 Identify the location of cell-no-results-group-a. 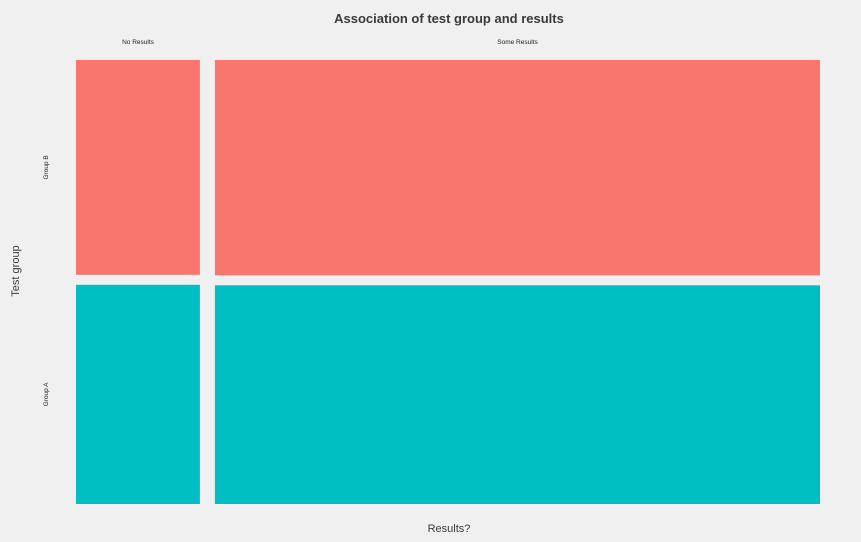
(138, 394).